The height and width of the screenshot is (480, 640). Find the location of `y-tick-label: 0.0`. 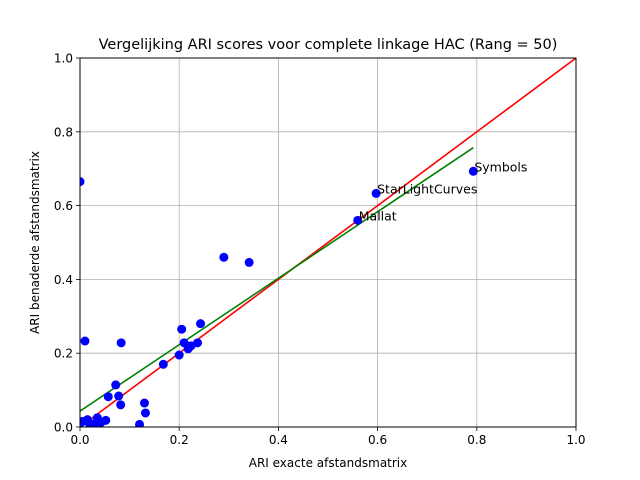

y-tick-label: 0.0 is located at coordinates (63, 428).